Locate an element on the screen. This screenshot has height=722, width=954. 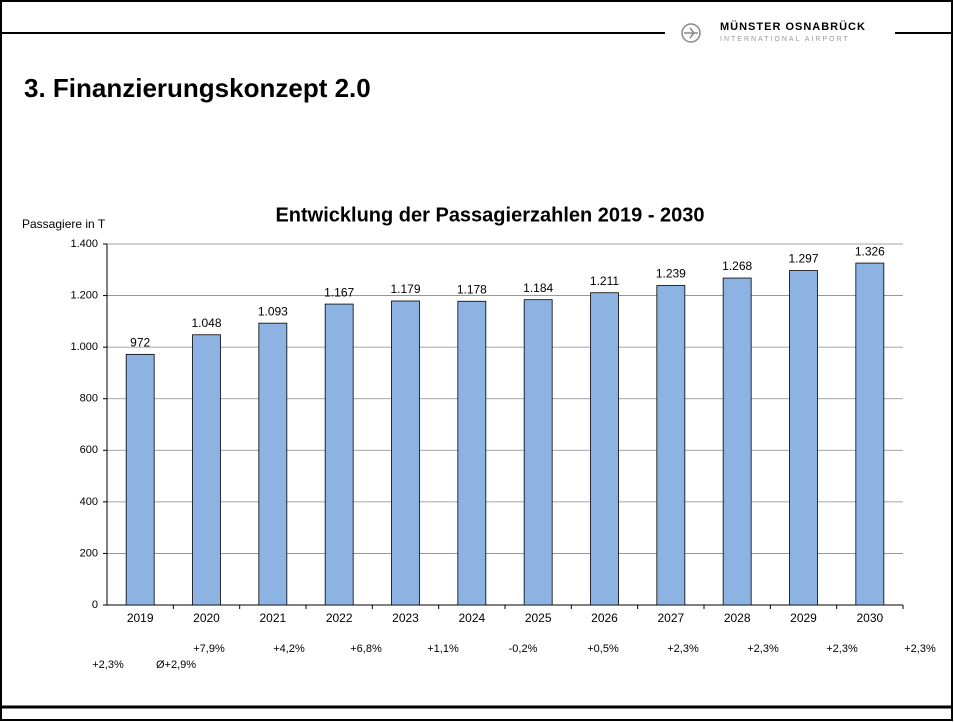
value-label: 1.211 is located at coordinates (604, 281).